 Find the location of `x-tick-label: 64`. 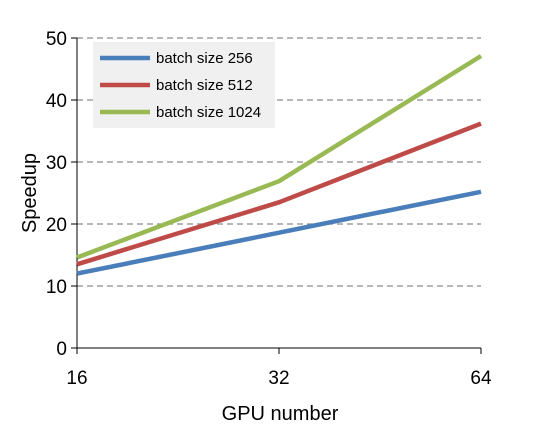

x-tick-label: 64 is located at coordinates (481, 378).